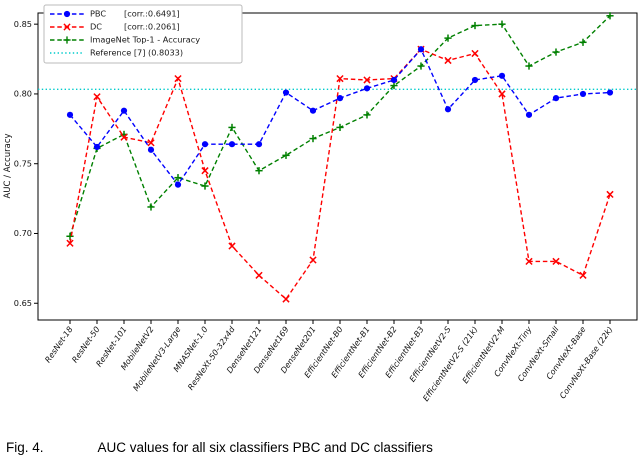  Describe the element at coordinates (211, 358) in the screenshot. I see `x-tick-label: ResNeXt-50-32x4d` at that location.